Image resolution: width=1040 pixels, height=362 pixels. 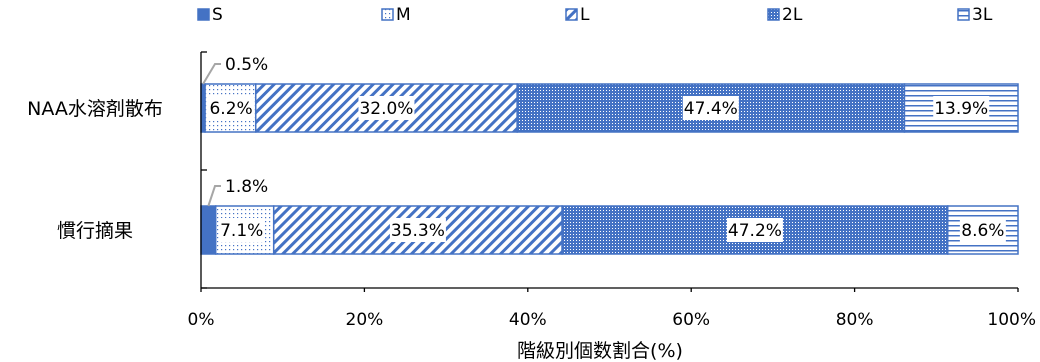 I want to click on category-label-1: 慣行摘果, so click(x=95, y=231).